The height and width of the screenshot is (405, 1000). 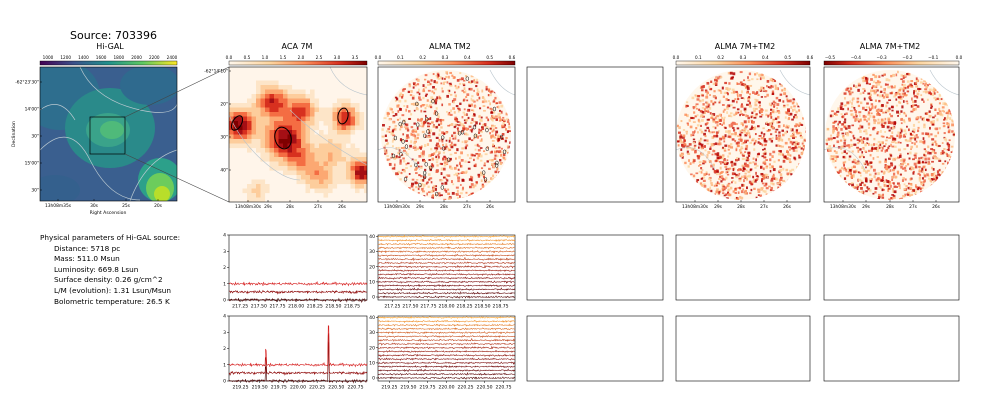 I want to click on combo2-title: ALMA 7M+TM2, so click(x=890, y=46).